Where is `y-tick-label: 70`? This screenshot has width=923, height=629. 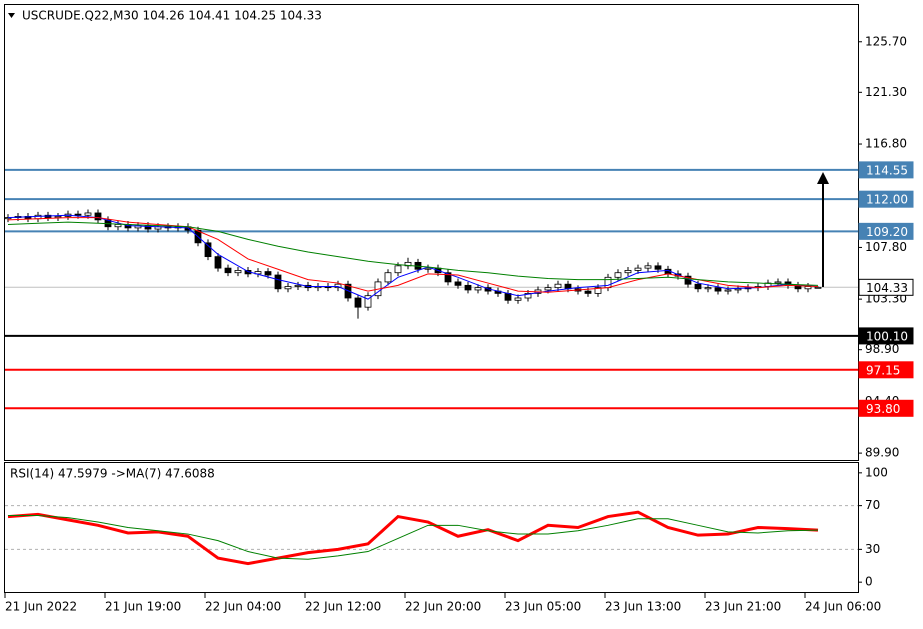 y-tick-label: 70 is located at coordinates (872, 505).